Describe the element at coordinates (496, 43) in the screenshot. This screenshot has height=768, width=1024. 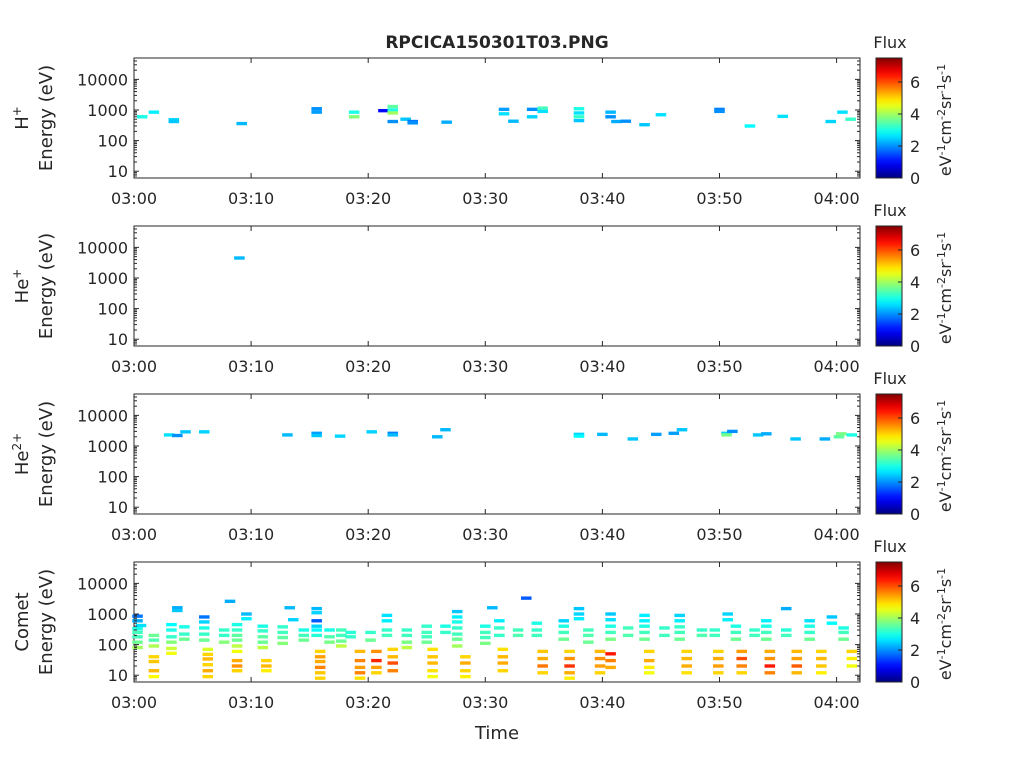
I see `figure-title: RPCICA150301T03.PNG` at that location.